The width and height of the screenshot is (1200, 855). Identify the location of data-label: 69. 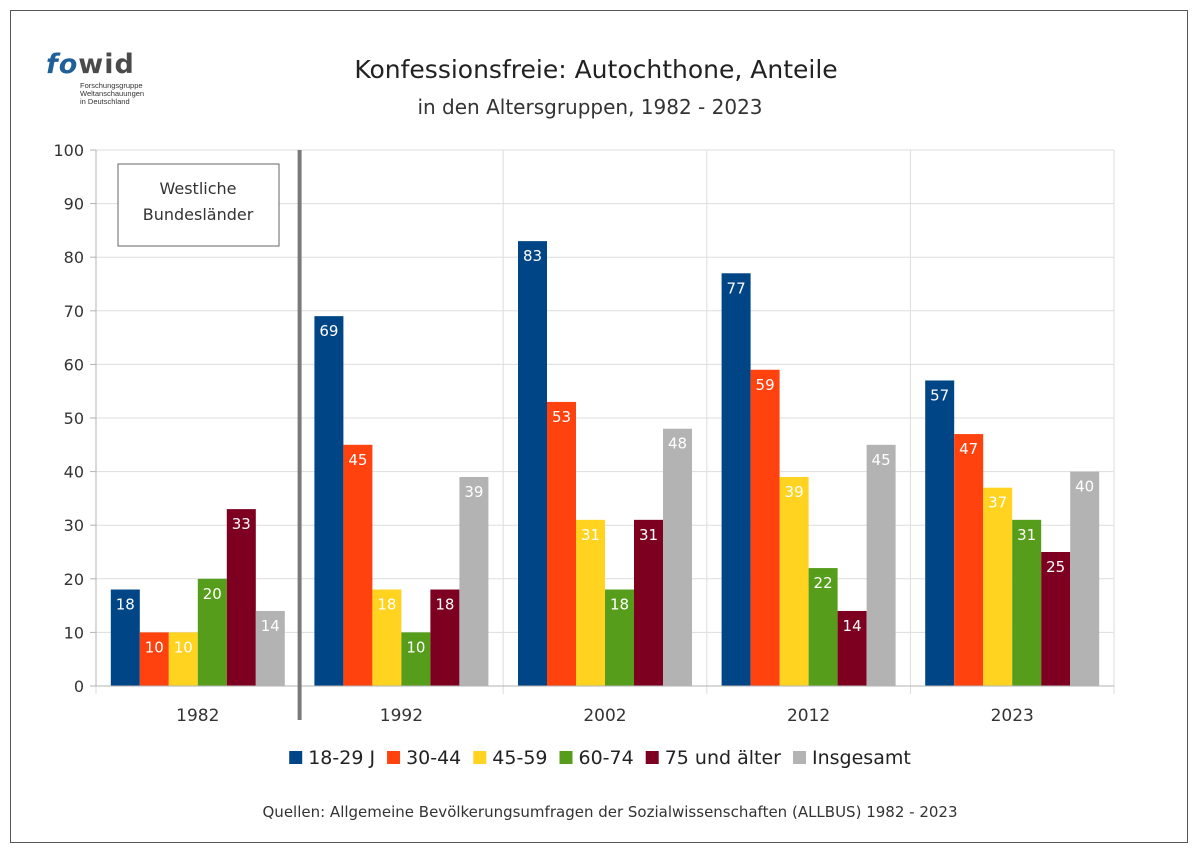
(328, 331).